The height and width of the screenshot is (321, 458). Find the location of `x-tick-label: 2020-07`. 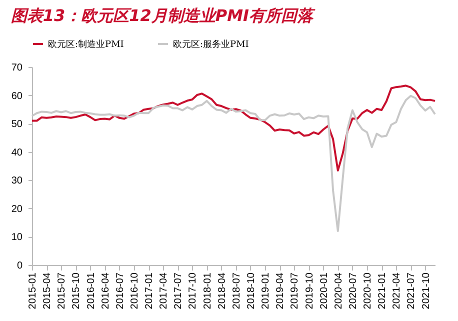

x-tick-label: 2020-07 is located at coordinates (353, 291).